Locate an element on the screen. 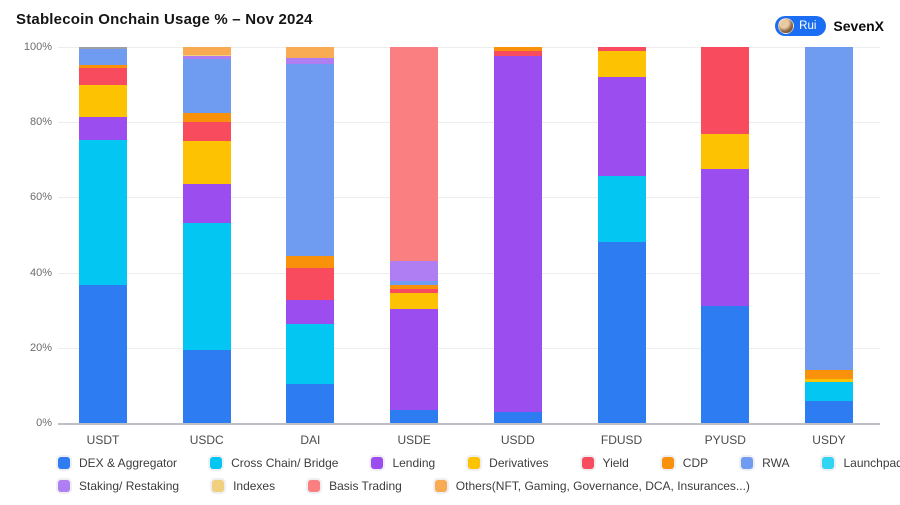 This screenshot has width=900, height=505. rui-avatar-icon is located at coordinates (786, 26).